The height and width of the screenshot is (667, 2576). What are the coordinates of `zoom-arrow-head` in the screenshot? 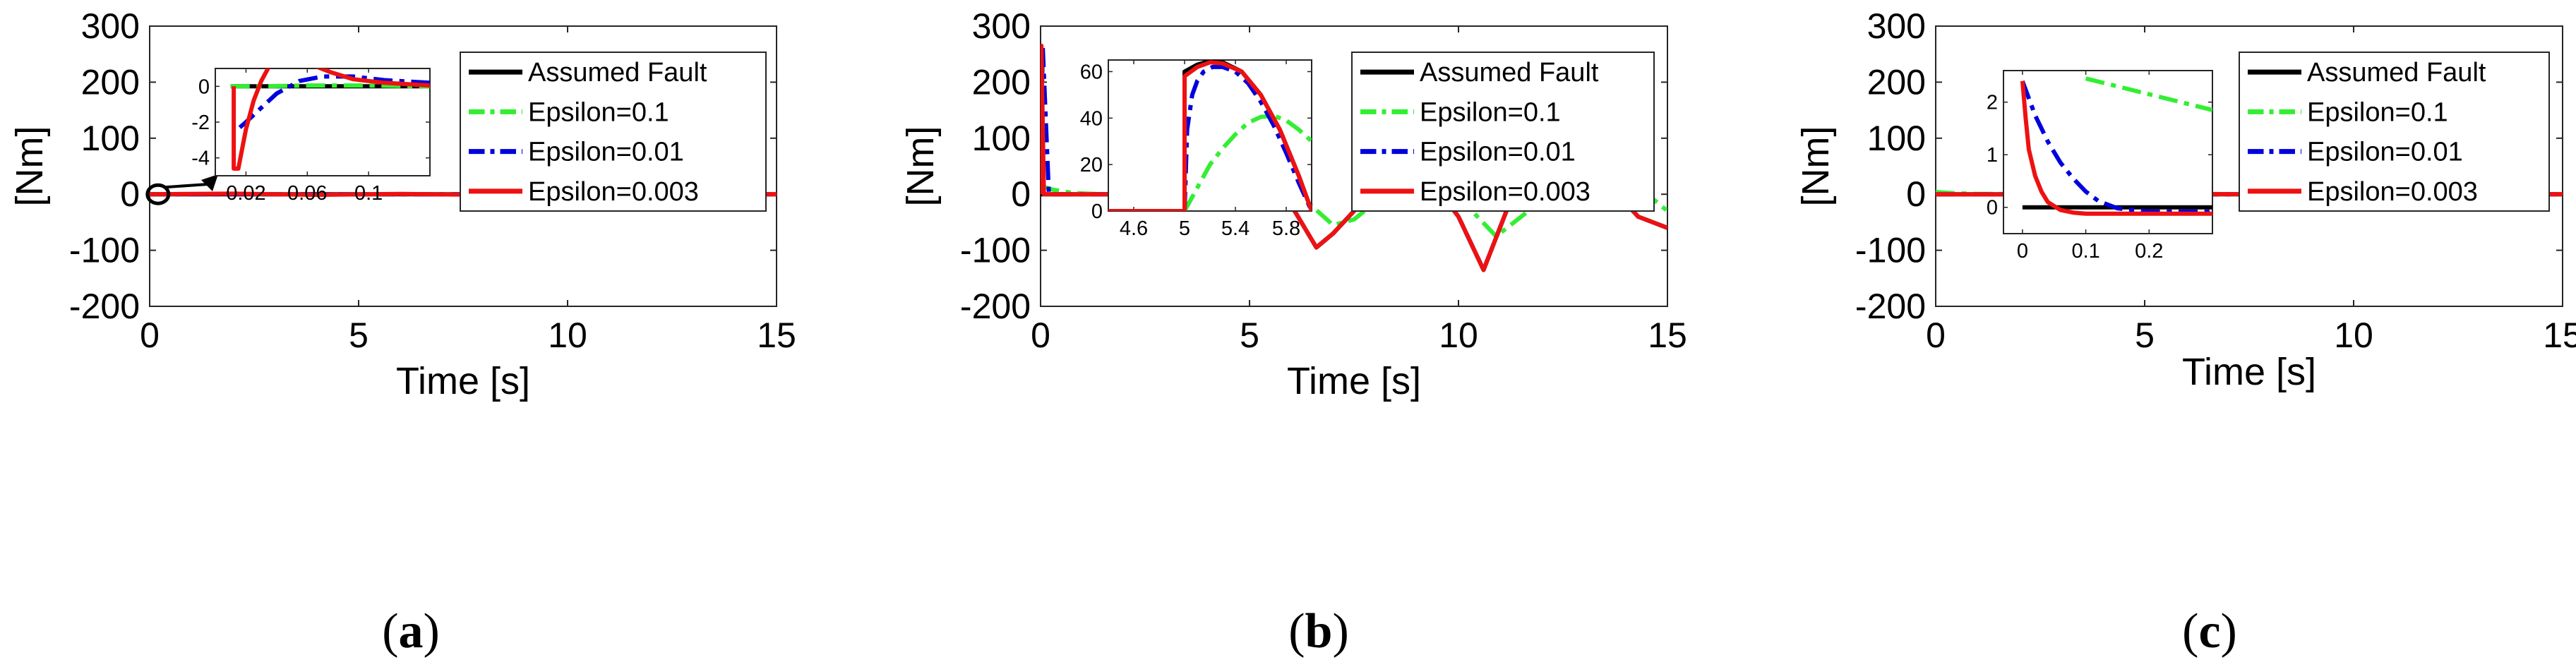 It's located at (209, 182).